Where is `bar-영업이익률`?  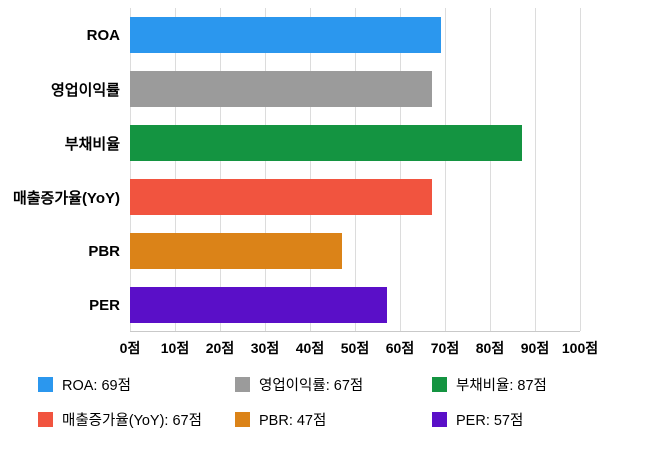
bar-영업이익률 is located at coordinates (281, 89).